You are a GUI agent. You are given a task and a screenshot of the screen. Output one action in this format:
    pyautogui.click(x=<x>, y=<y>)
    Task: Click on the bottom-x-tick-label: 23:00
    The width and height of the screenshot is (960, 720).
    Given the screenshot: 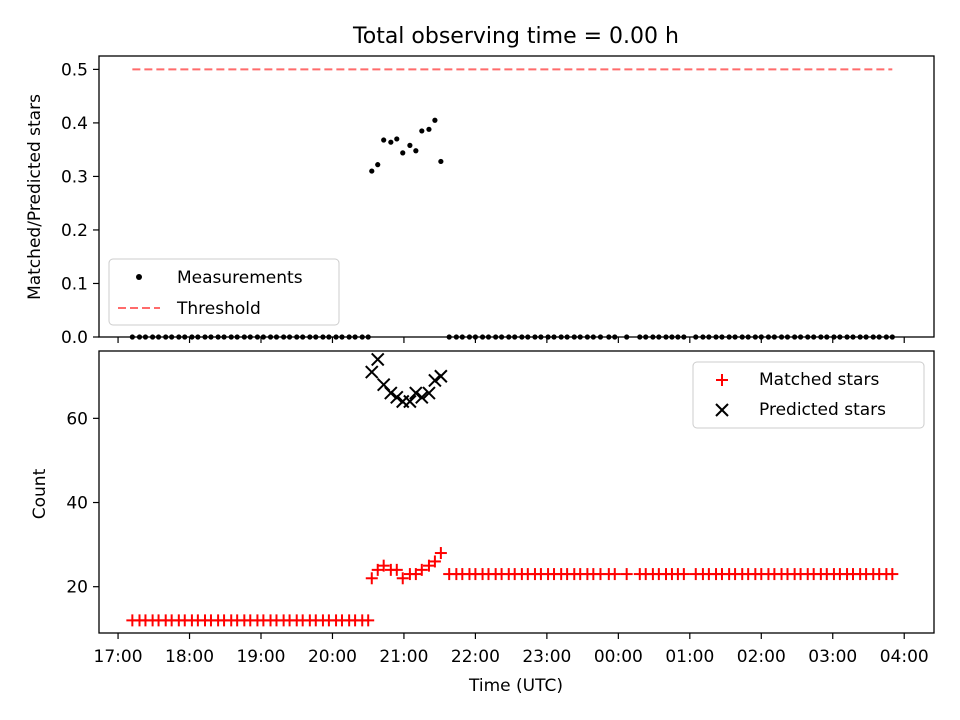 What is the action you would take?
    pyautogui.click(x=546, y=657)
    